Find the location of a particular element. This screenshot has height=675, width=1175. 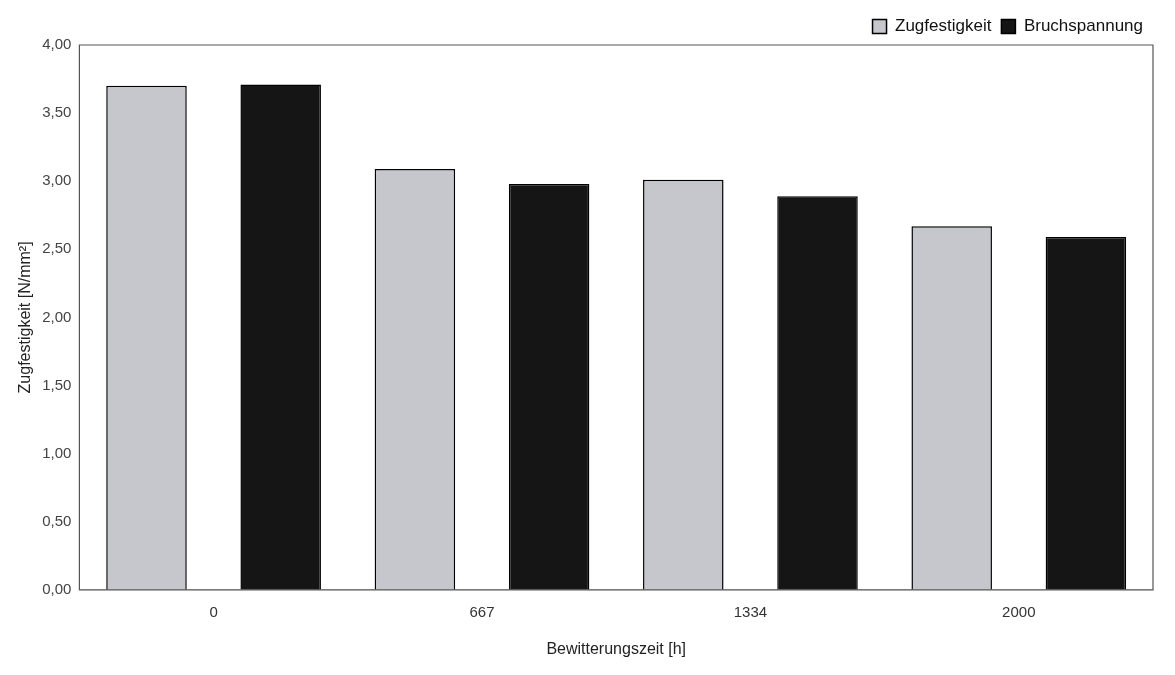

legend-label: Bruchspannung is located at coordinates (1083, 26).